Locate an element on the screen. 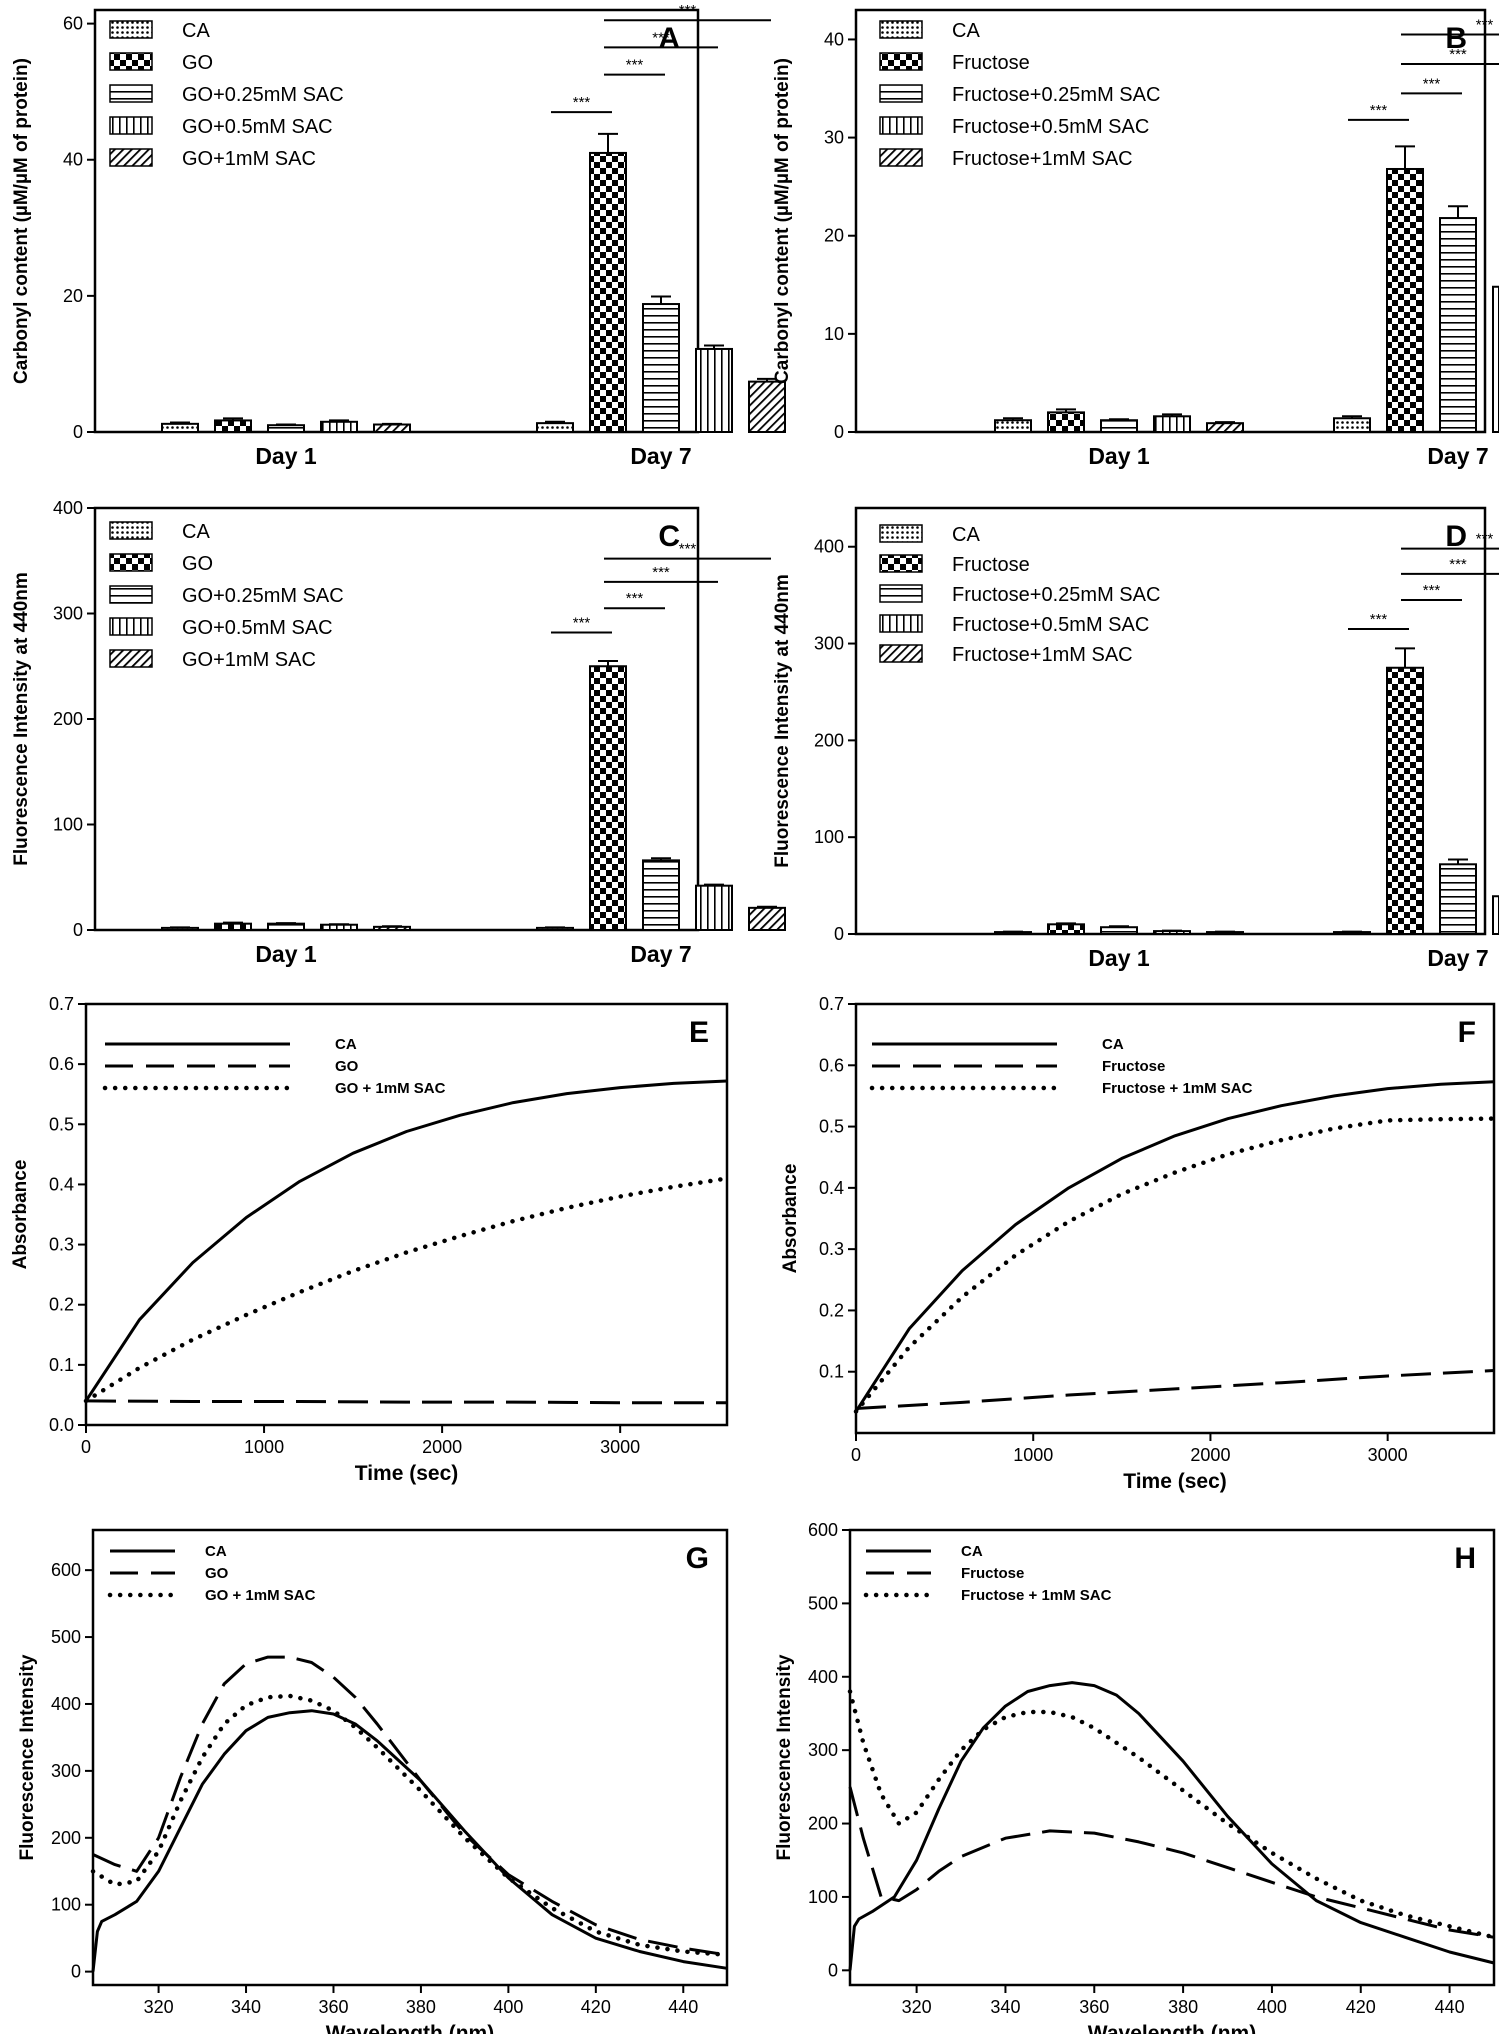 Image resolution: width=1499 pixels, height=2034 pixels. x-tick-label: 440 is located at coordinates (683, 2007).